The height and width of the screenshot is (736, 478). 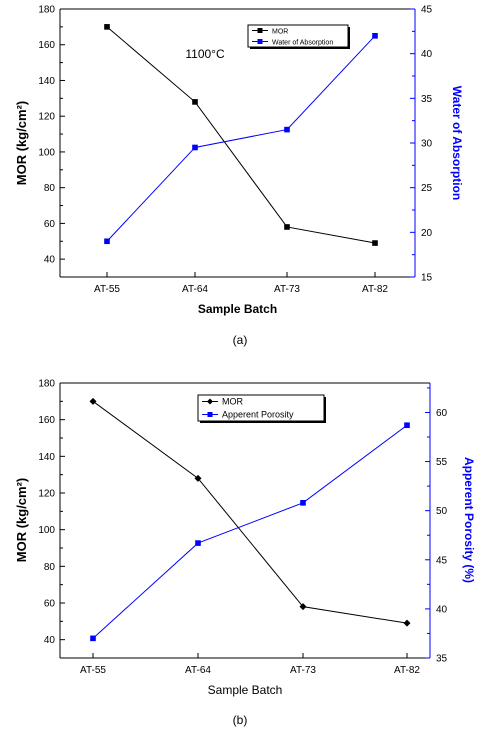 What do you see at coordinates (427, 144) in the screenshot?
I see `right-tick-label: 30` at bounding box center [427, 144].